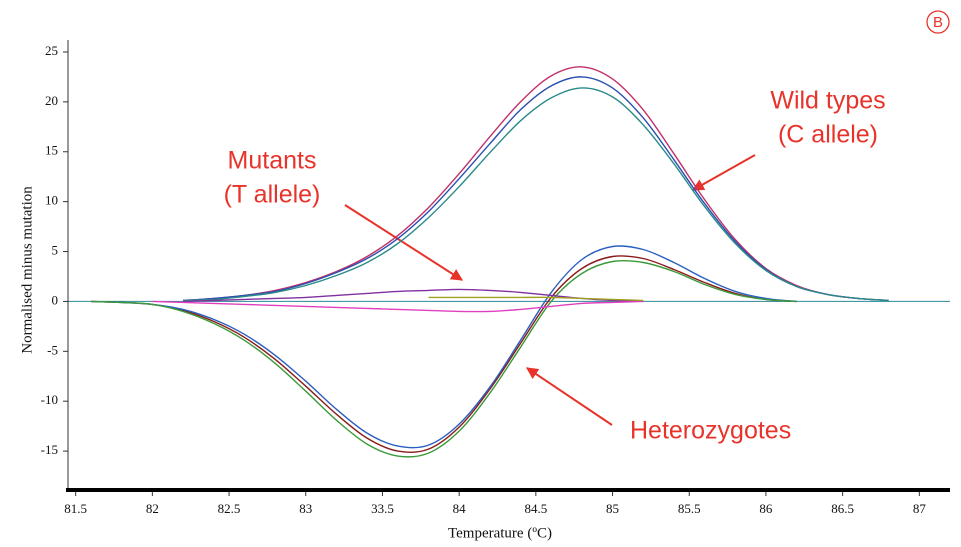 The image size is (961, 547). What do you see at coordinates (612, 508) in the screenshot?
I see `x-tick-label: 85` at bounding box center [612, 508].